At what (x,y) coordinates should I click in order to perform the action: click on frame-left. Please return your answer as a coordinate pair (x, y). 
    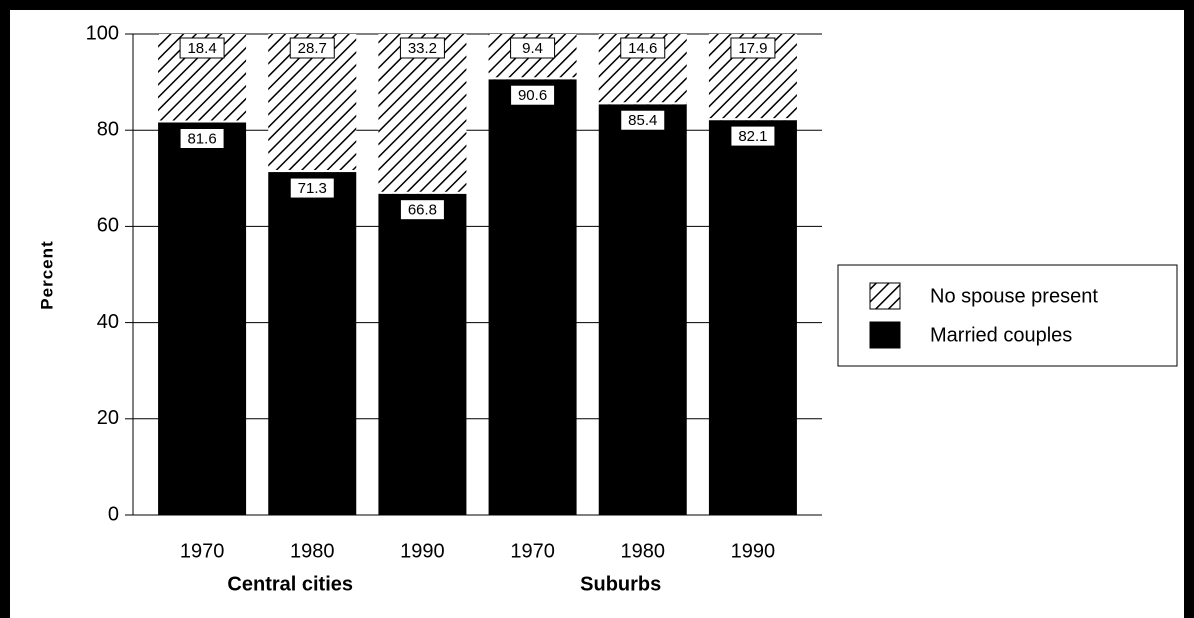
    Looking at the image, I should click on (5, 309).